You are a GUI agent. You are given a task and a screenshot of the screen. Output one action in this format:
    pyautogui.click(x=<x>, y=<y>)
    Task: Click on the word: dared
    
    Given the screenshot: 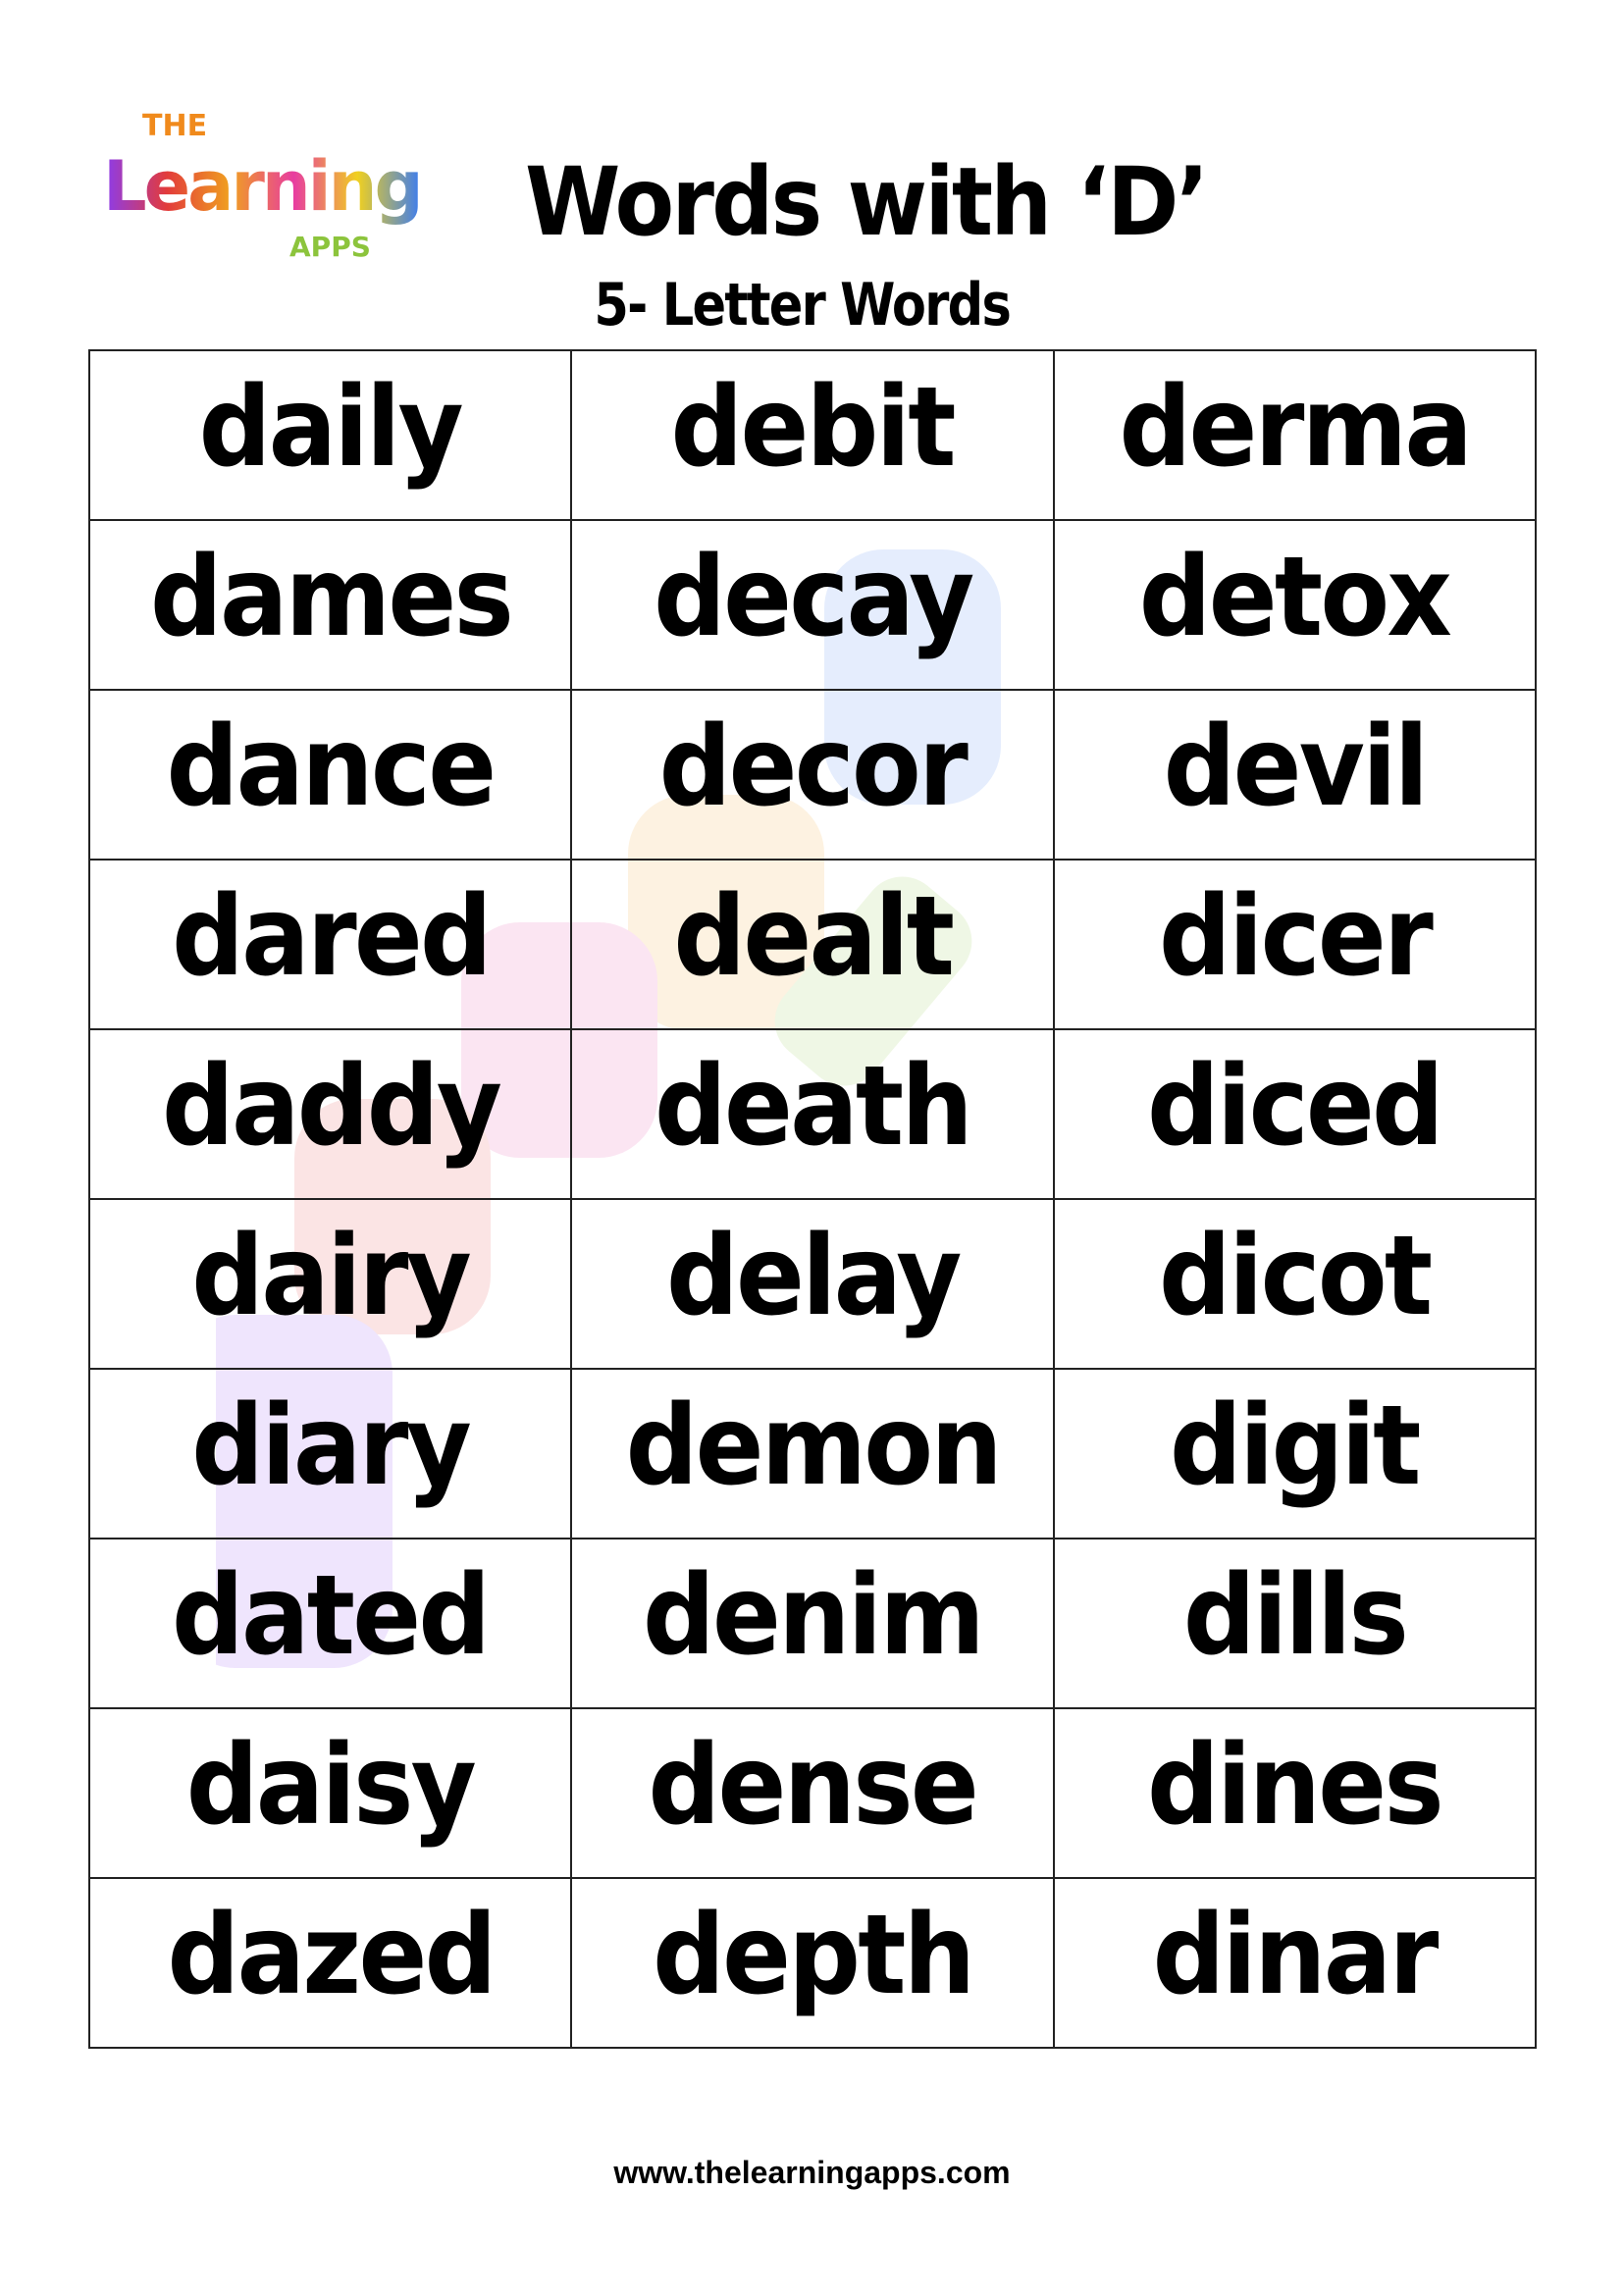 What is the action you would take?
    pyautogui.click(x=332, y=936)
    